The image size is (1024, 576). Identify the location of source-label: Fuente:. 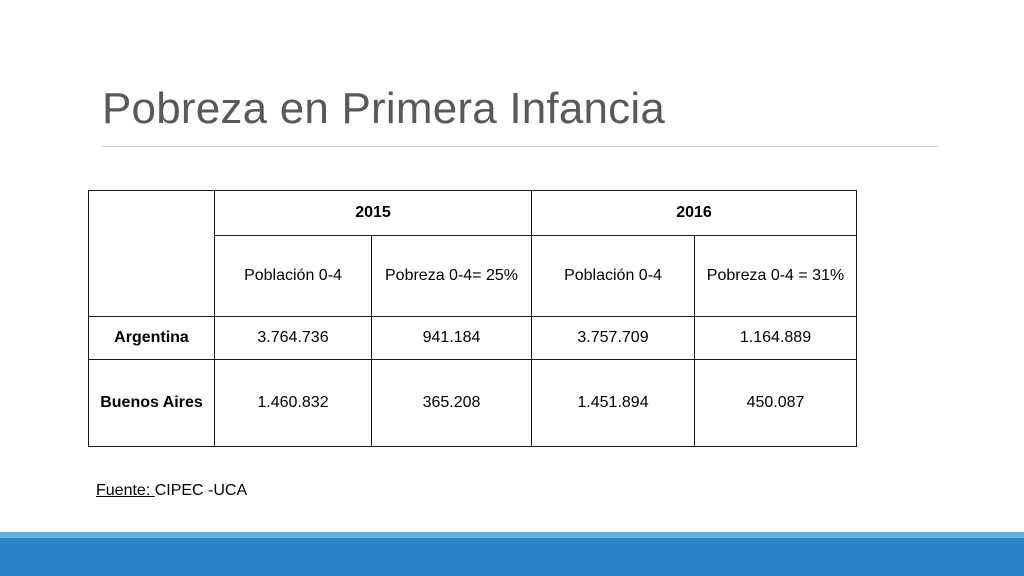
(125, 490).